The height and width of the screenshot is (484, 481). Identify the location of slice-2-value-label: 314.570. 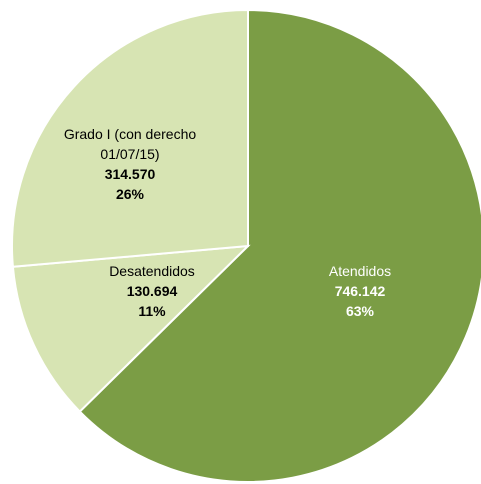
(130, 174).